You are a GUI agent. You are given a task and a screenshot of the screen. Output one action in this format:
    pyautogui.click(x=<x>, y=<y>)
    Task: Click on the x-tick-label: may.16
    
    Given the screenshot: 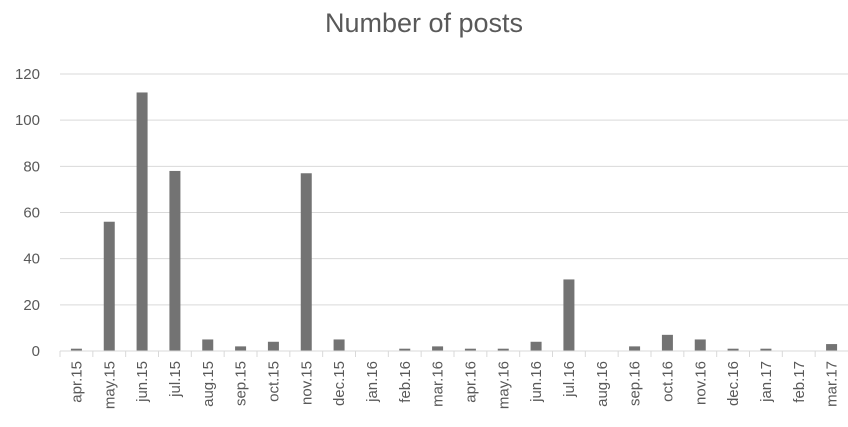 What is the action you would take?
    pyautogui.click(x=503, y=385)
    